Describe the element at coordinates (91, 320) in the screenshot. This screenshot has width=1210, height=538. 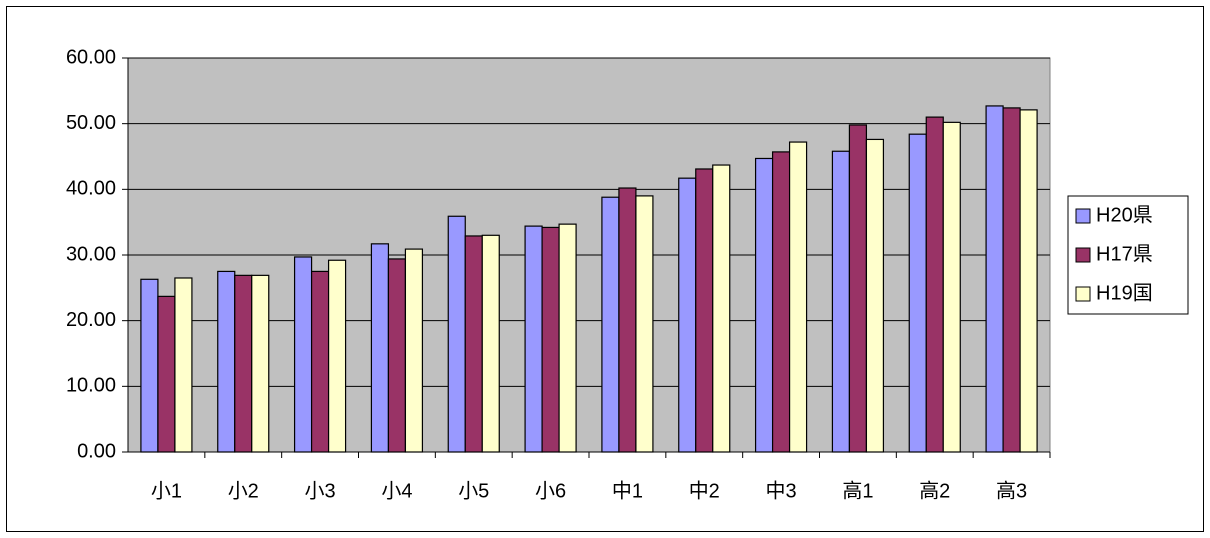
I see `y-tick-label: 20.00` at that location.